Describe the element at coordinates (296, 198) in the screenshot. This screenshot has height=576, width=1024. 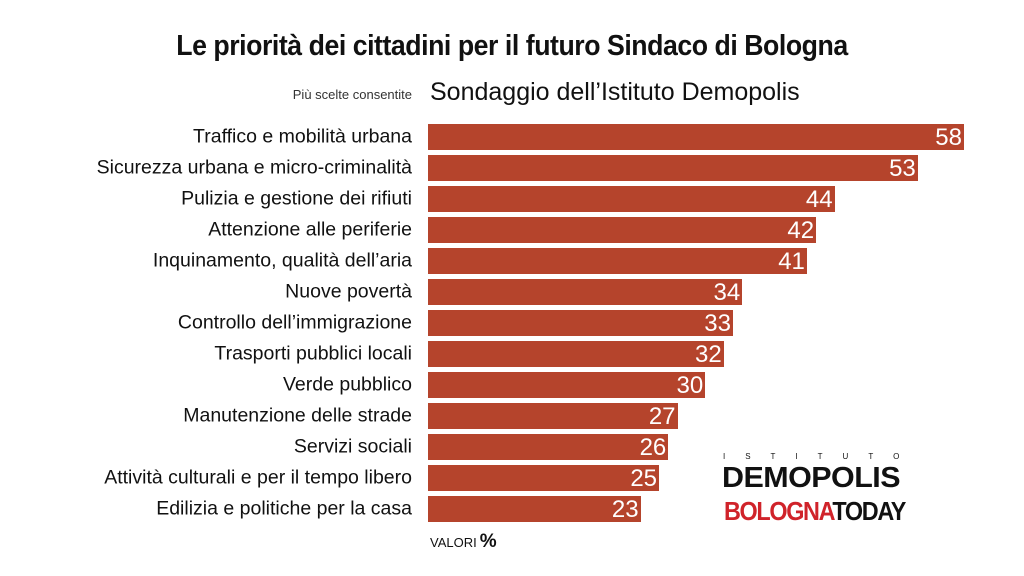
I see `category-label: Pulizia e gestione dei rifiuti` at that location.